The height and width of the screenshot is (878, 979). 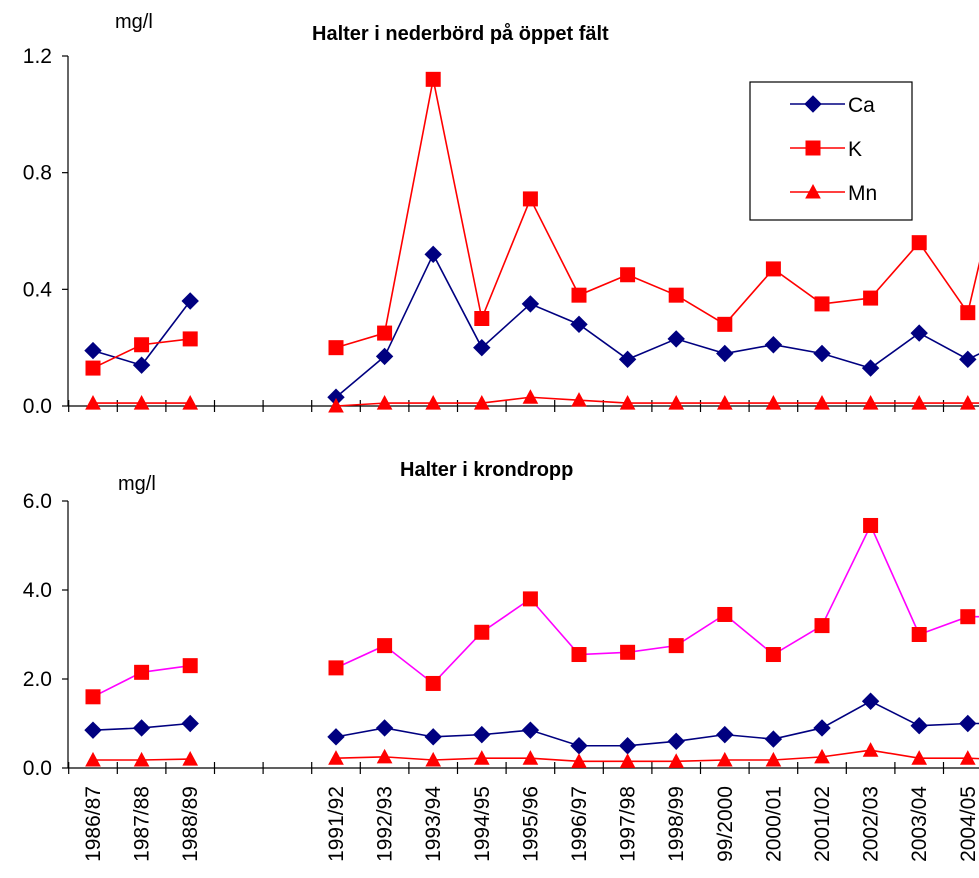 I want to click on x-tick-label: 1998/99, so click(x=676, y=824).